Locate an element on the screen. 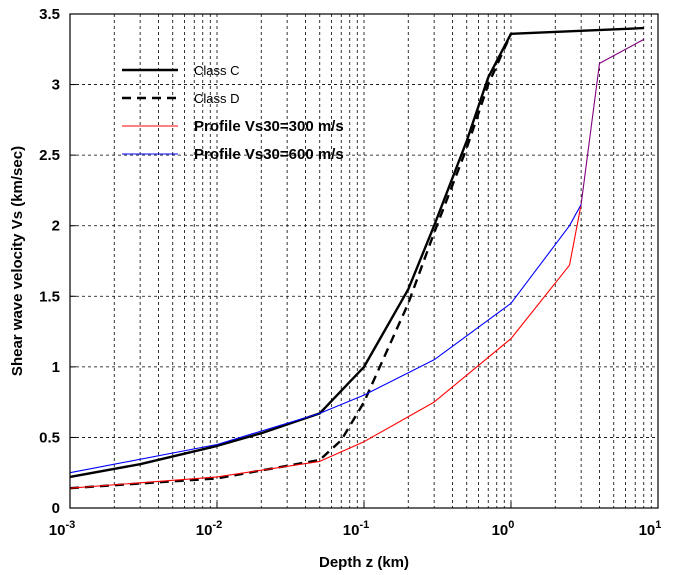 This screenshot has width=683, height=575. legend-label: Class D is located at coordinates (217, 98).